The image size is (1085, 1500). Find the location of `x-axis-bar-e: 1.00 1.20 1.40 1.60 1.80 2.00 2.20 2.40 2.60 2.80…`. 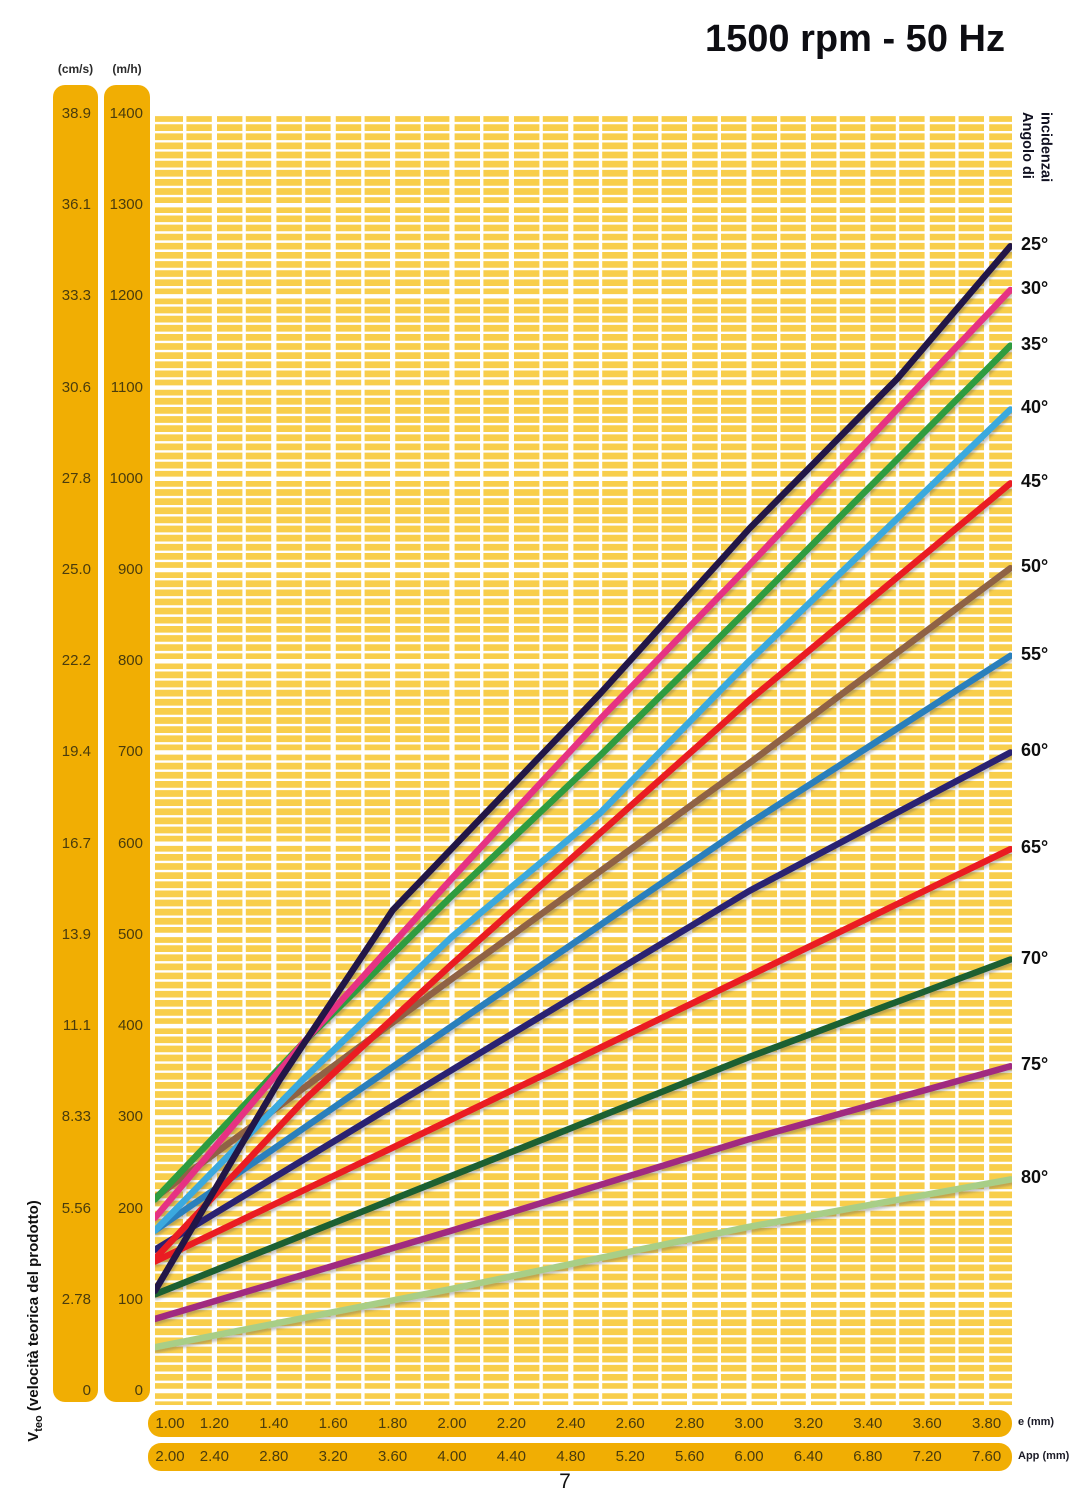

x-axis-bar-e: 1.00 1.20 1.40 1.60 1.80 2.00 2.20 2.40 2.60 2.80… is located at coordinates (580, 1423).